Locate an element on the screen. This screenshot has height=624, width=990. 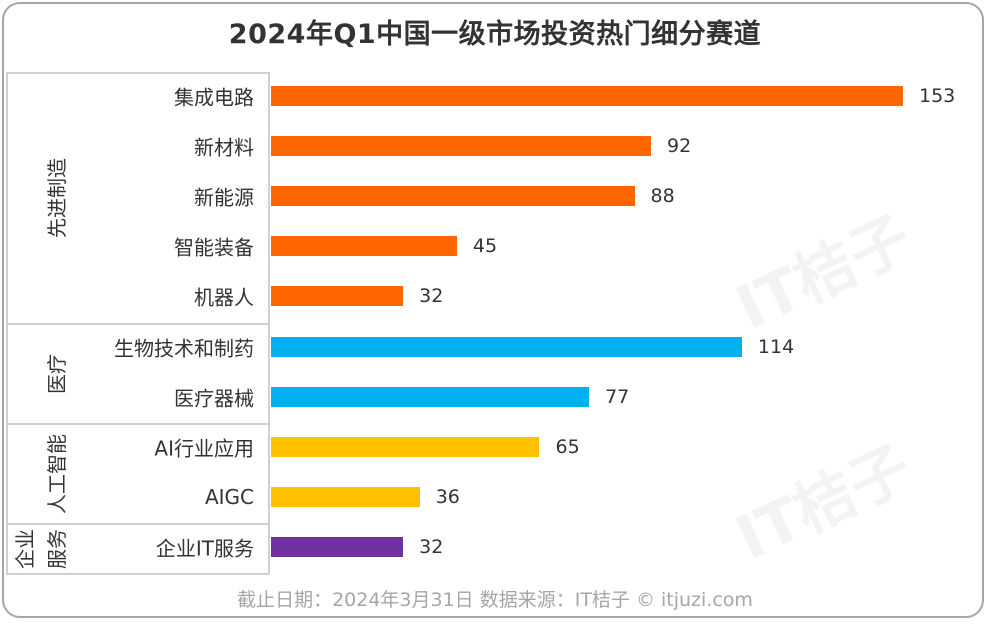
data-label: 153 is located at coordinates (937, 96).